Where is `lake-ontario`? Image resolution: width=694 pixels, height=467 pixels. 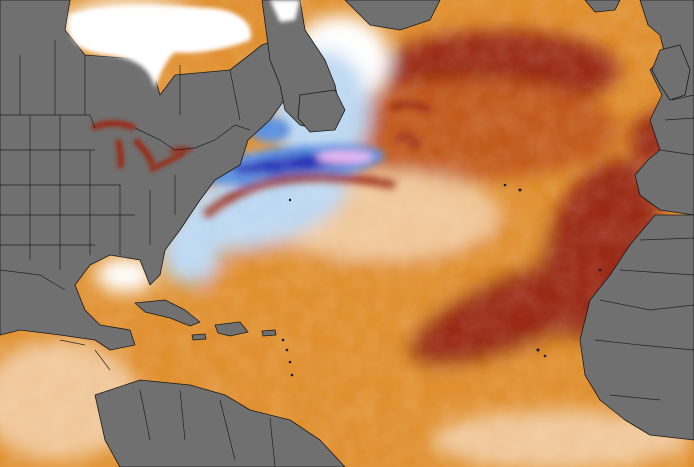
lake-ontario is located at coordinates (181, 150).